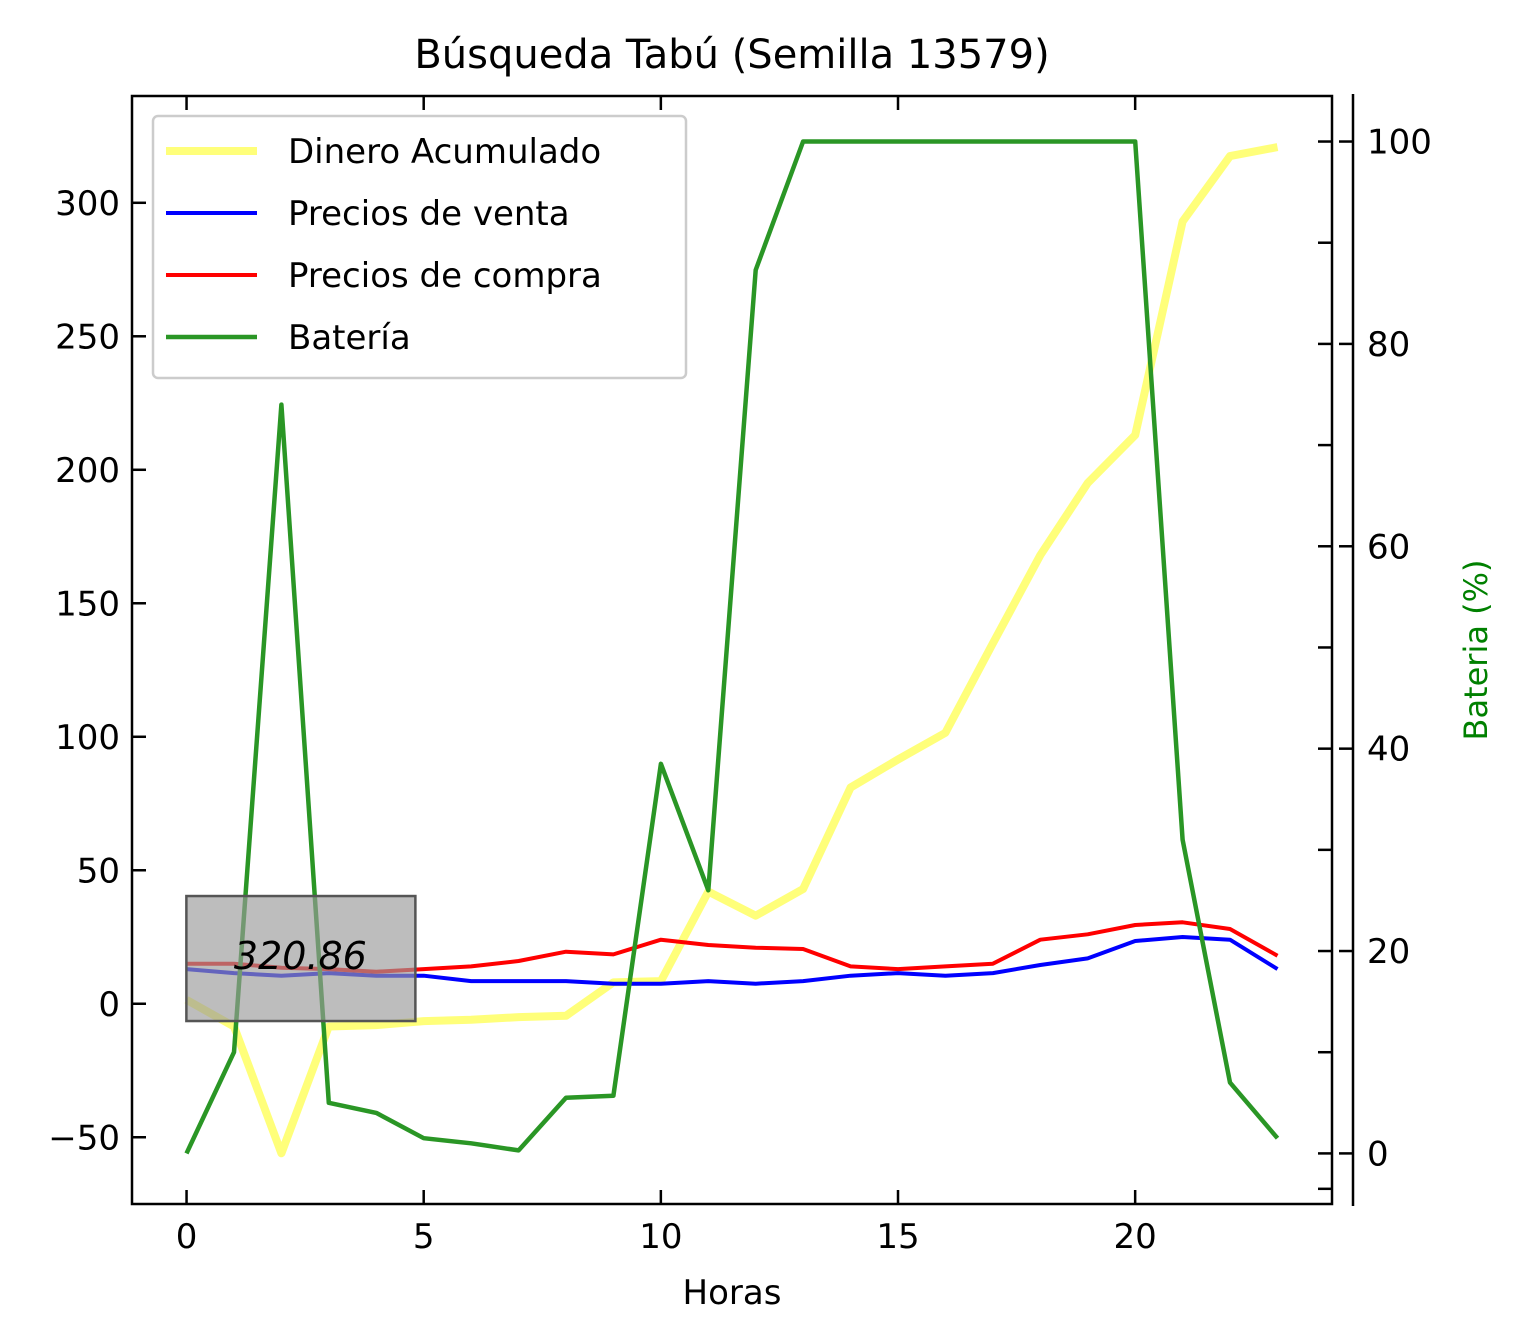 The height and width of the screenshot is (1343, 1540). I want to click on legend-label: Batería, so click(349, 338).